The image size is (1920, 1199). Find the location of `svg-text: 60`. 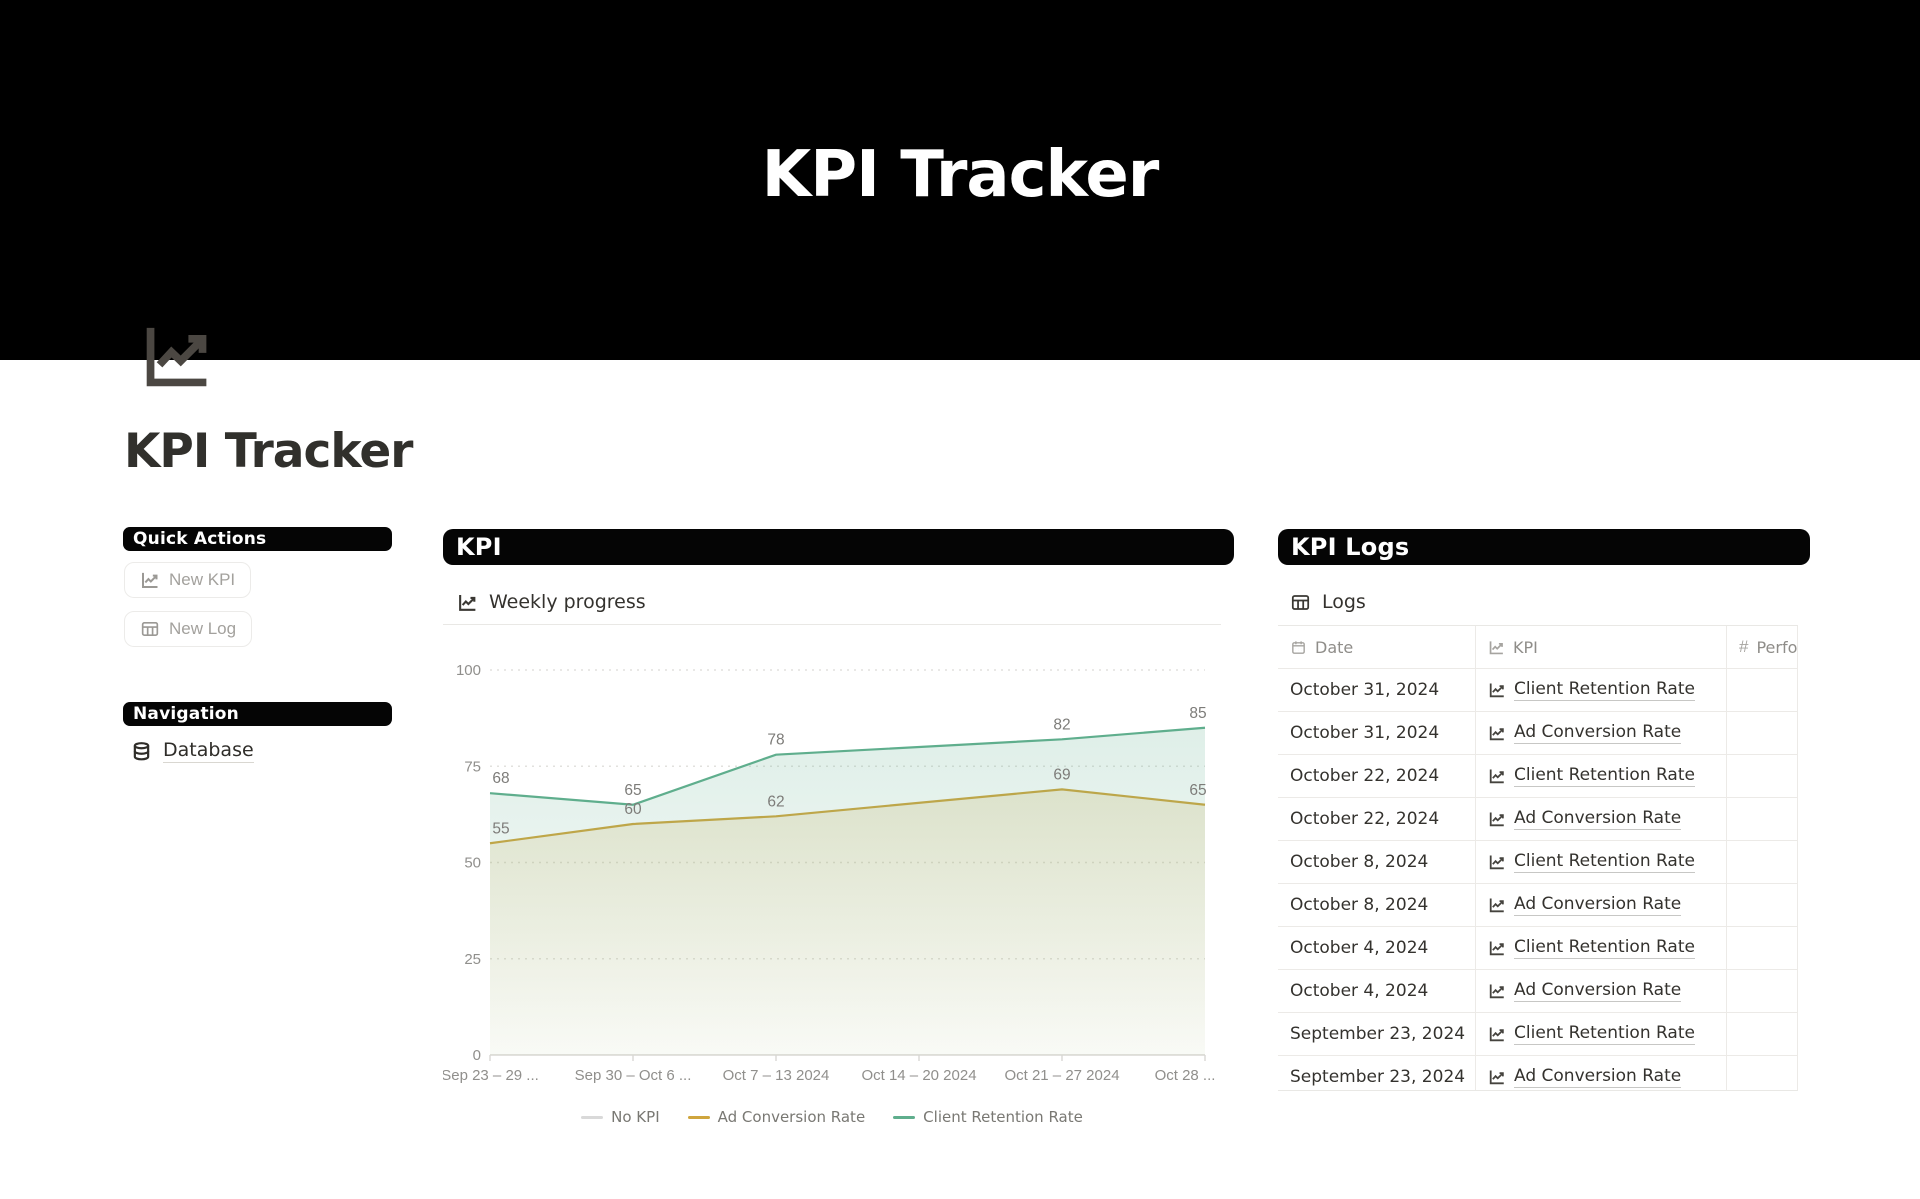

svg-text: 60 is located at coordinates (633, 809).